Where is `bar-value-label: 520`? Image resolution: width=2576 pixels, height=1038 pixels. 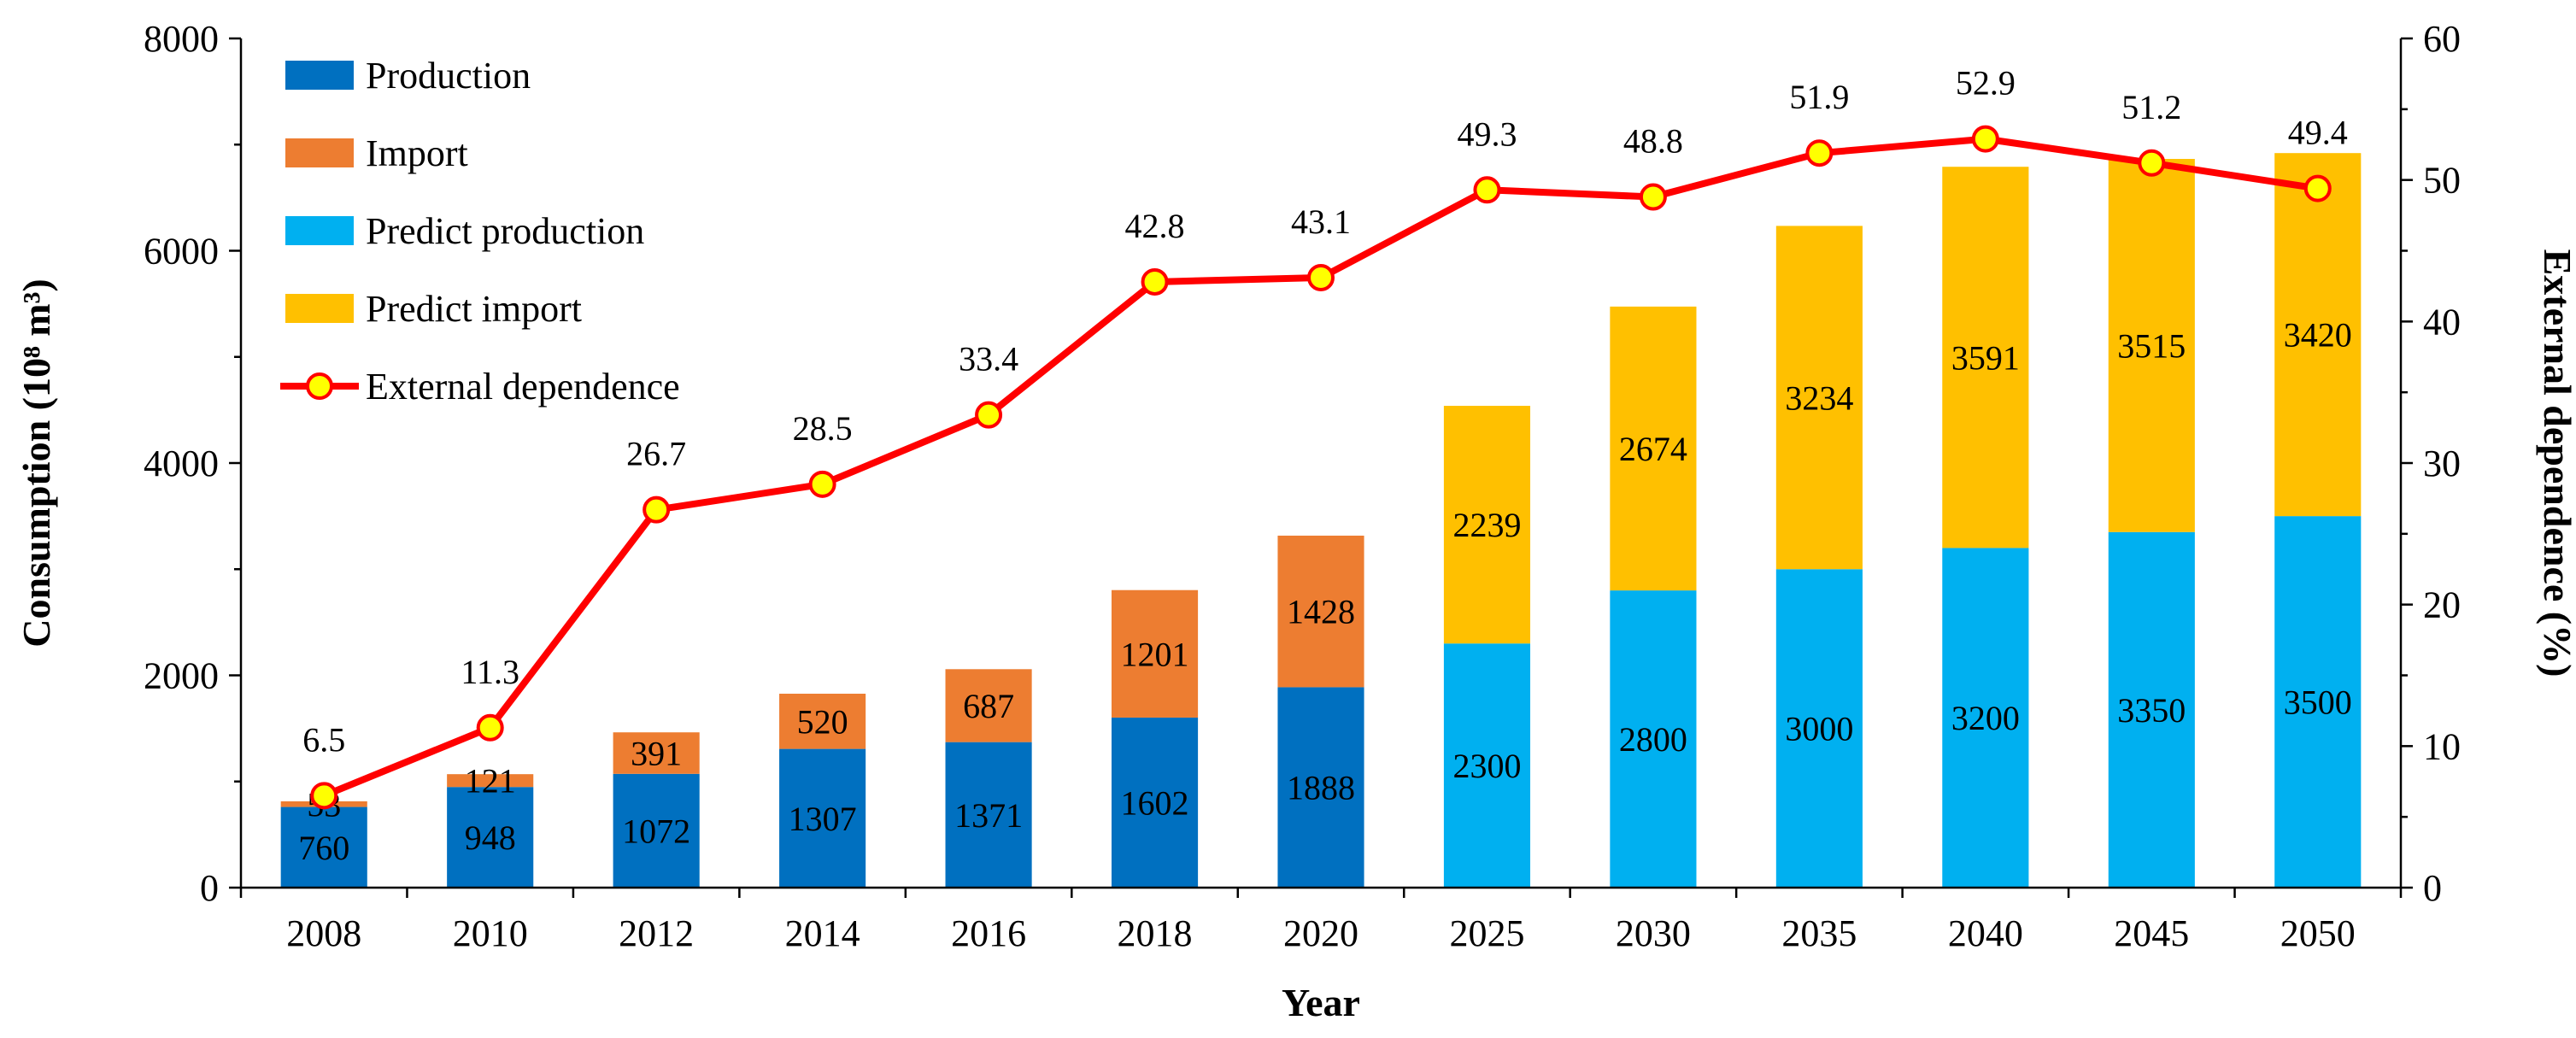
bar-value-label: 520 is located at coordinates (822, 721).